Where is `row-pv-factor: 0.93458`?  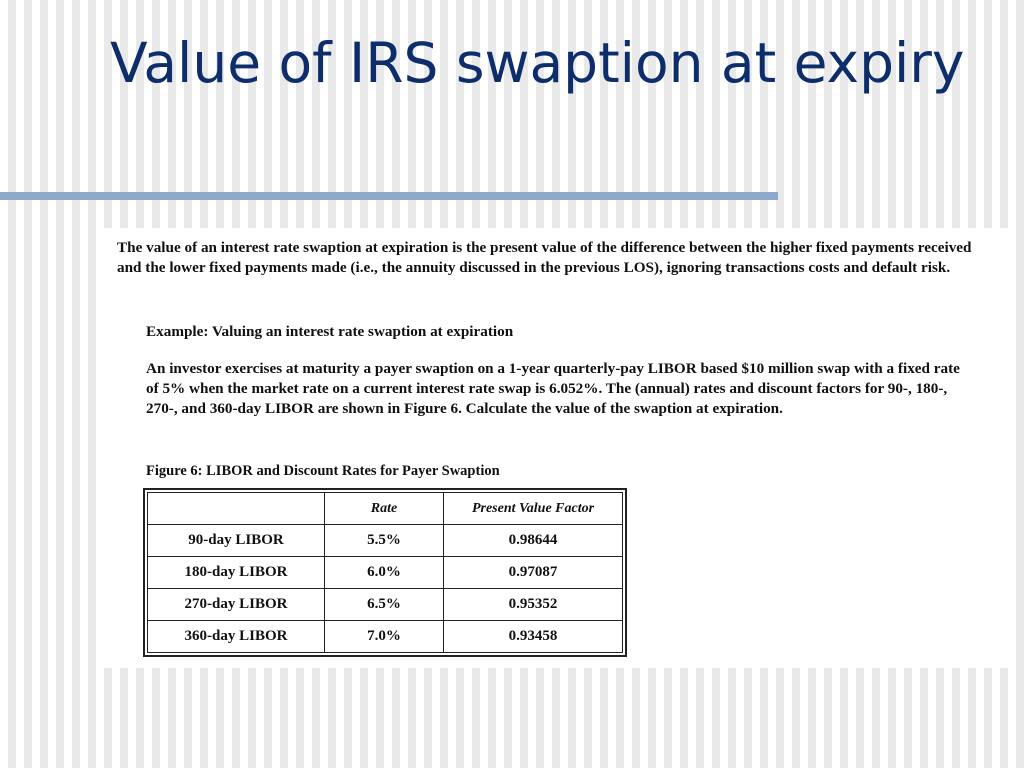 row-pv-factor: 0.93458 is located at coordinates (533, 636).